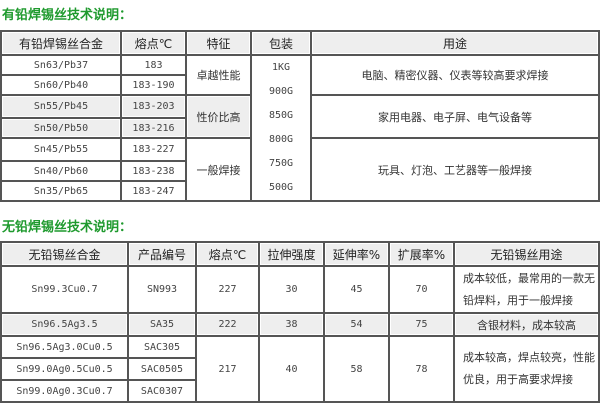 This screenshot has width=600, height=410. I want to click on tensile: 30, so click(291, 289).